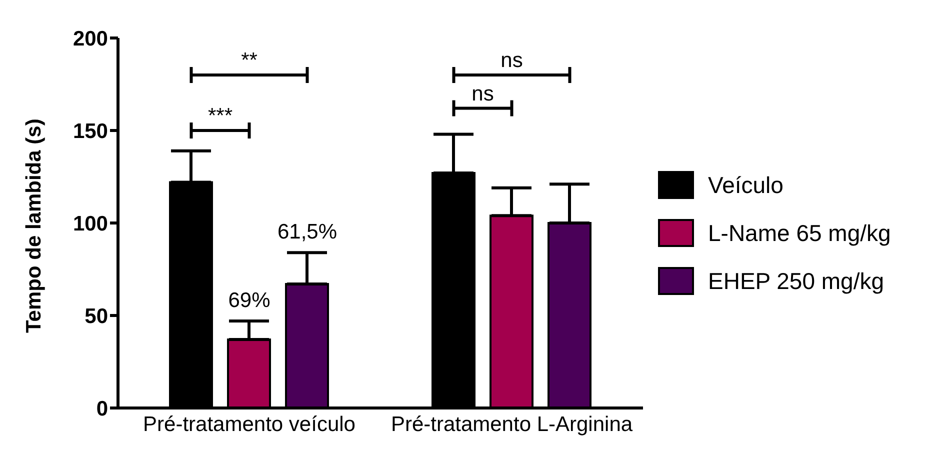  Describe the element at coordinates (249, 300) in the screenshot. I see `annotation: 69%` at that location.